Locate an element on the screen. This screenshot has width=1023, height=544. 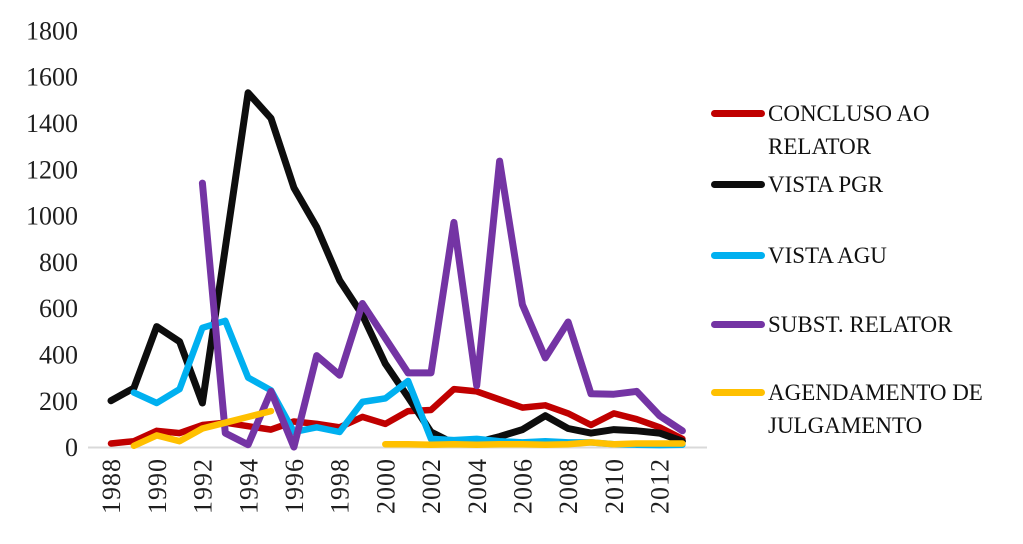
x-axis-tick-label: 2012 is located at coordinates (660, 486).